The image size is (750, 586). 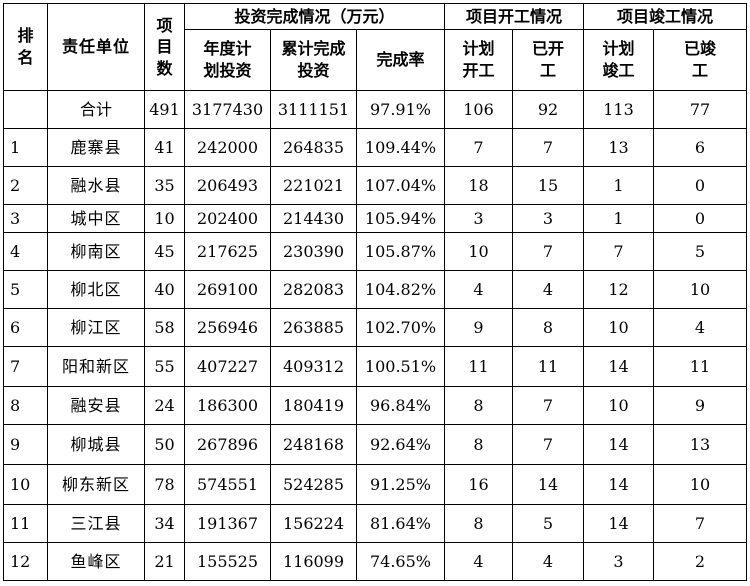 I want to click on table-row: 6 柳江区 58 256946 263885 102.70% 9 8 10 4, so click(x=375, y=327).